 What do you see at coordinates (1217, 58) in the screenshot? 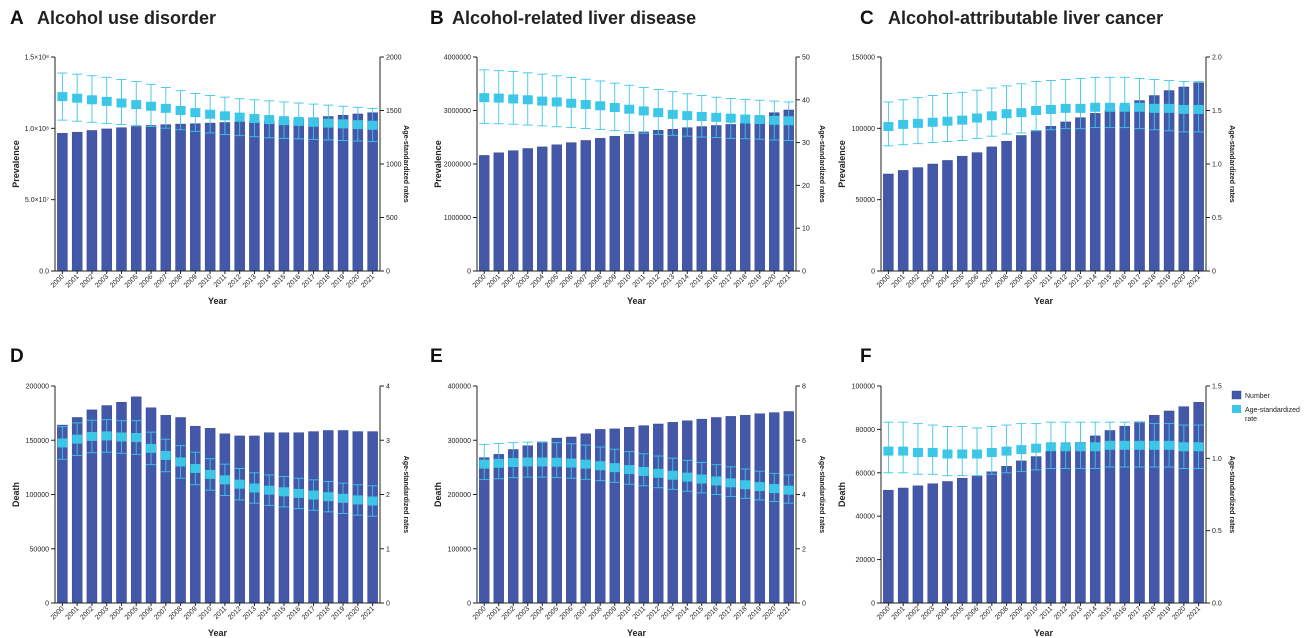
I see `y2-tick-label: 2.0` at bounding box center [1217, 58].